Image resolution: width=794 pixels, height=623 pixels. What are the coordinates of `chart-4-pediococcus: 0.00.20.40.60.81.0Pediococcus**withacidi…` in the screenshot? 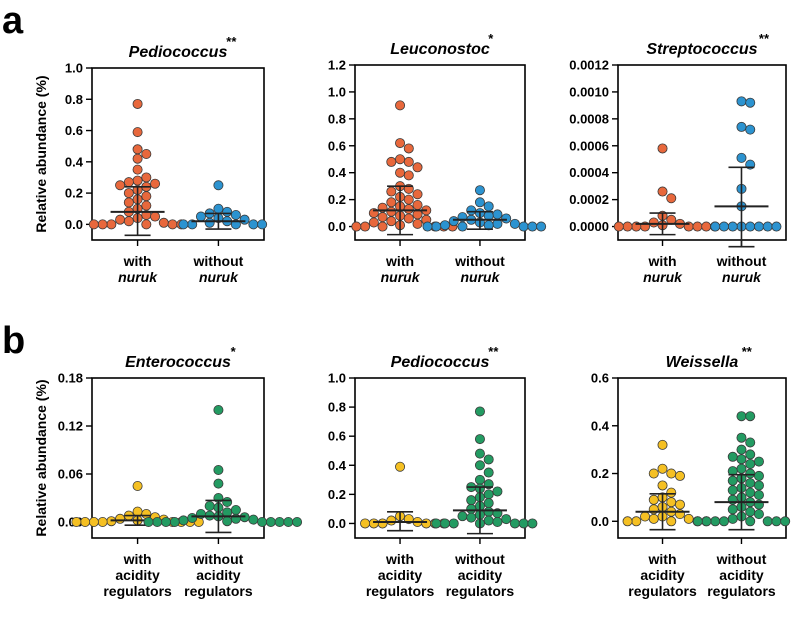 It's located at (433, 471).